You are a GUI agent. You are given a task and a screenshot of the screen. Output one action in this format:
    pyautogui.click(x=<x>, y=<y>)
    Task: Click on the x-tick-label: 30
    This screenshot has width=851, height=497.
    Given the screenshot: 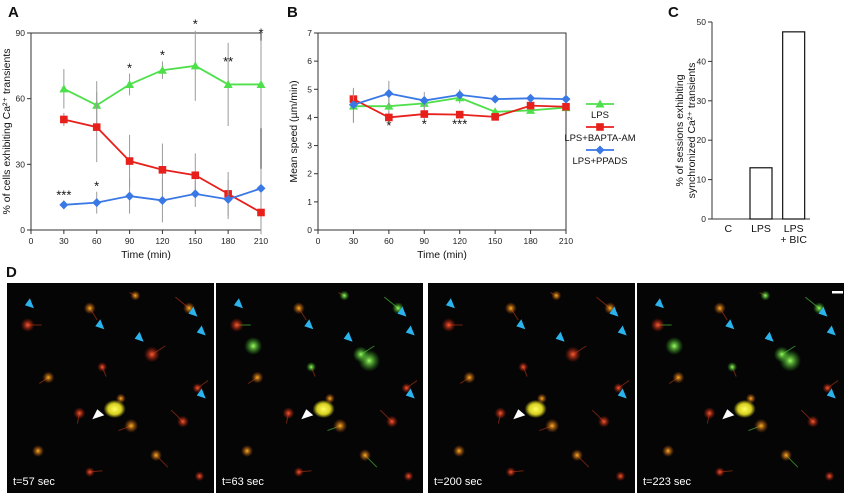 What is the action you would take?
    pyautogui.click(x=354, y=241)
    